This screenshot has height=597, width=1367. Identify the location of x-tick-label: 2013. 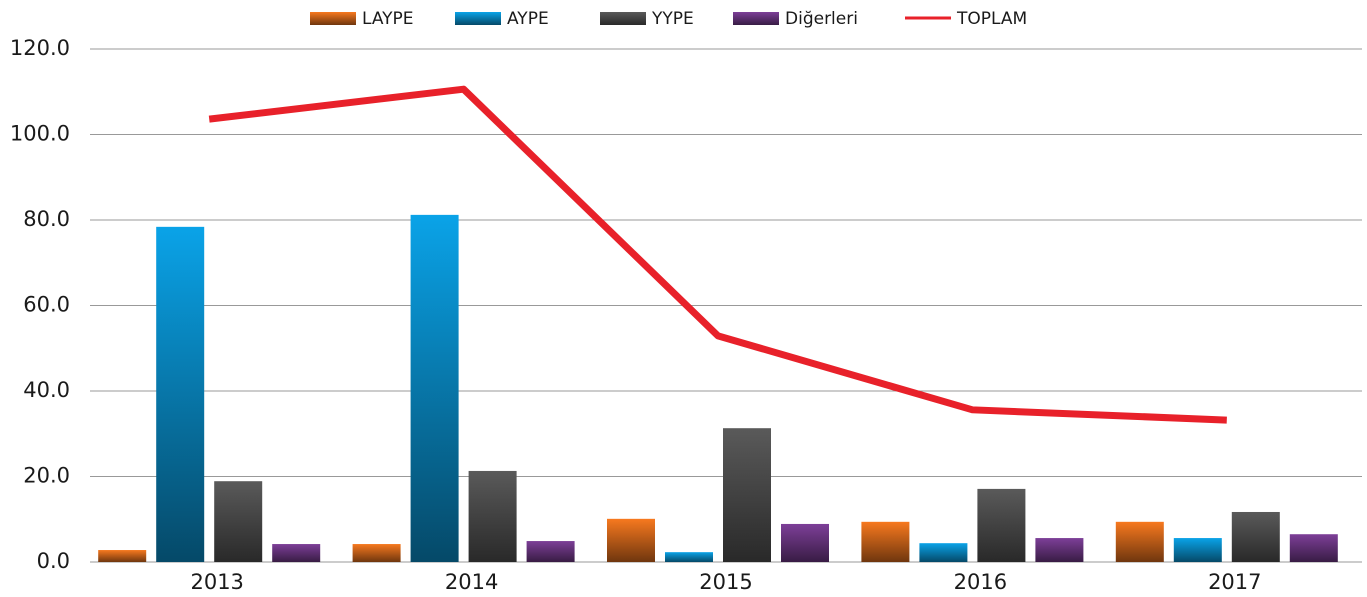
(216, 582).